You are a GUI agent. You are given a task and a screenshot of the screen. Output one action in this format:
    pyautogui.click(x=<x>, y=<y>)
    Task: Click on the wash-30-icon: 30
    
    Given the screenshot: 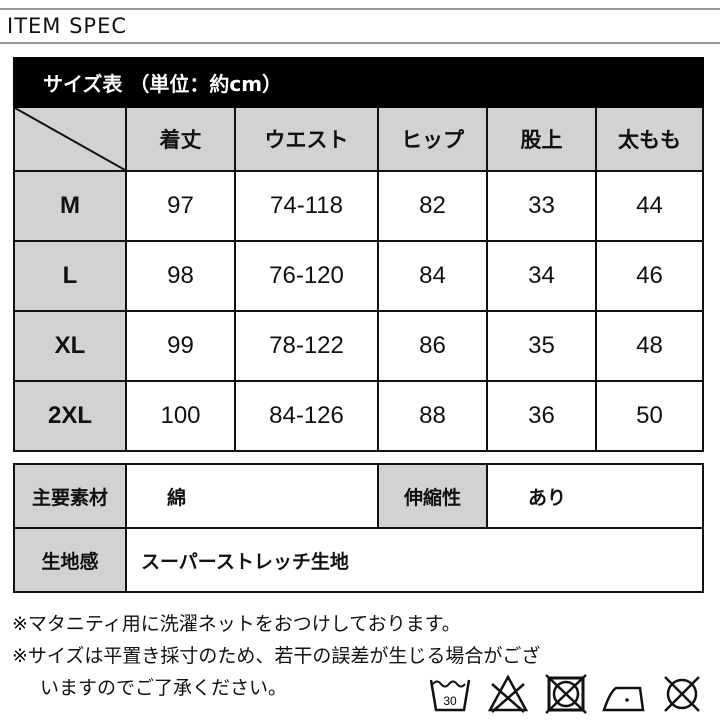 What is the action you would take?
    pyautogui.click(x=450, y=695)
    